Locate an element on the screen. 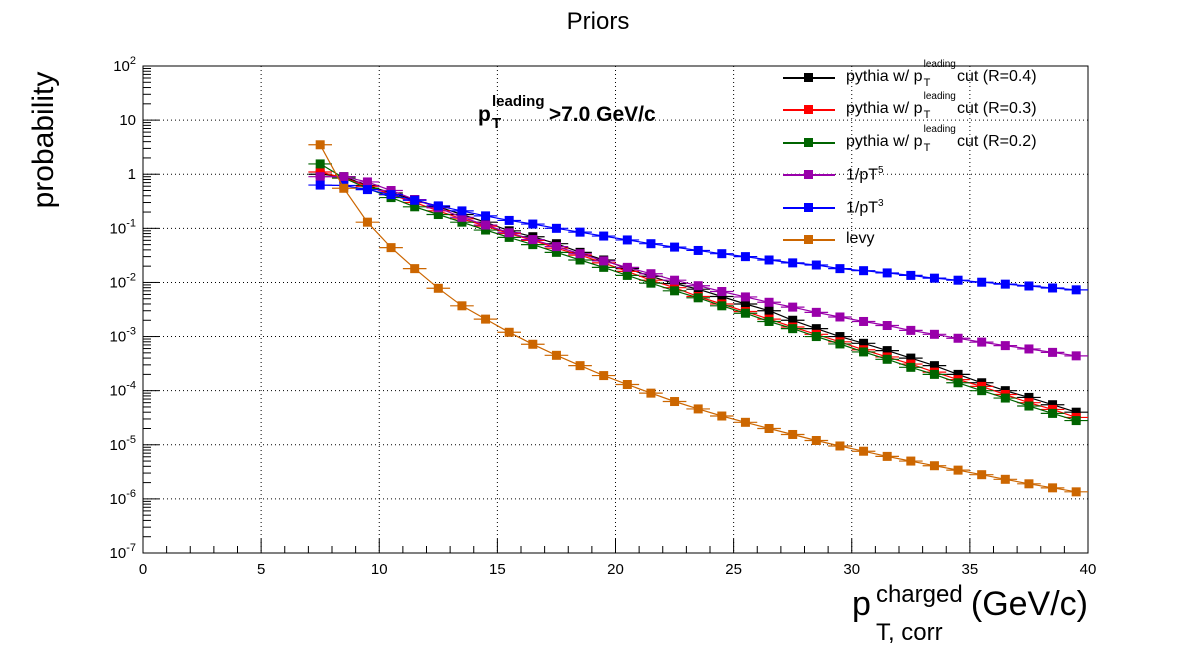  y-tick-label: 10 is located at coordinates (127, 120).